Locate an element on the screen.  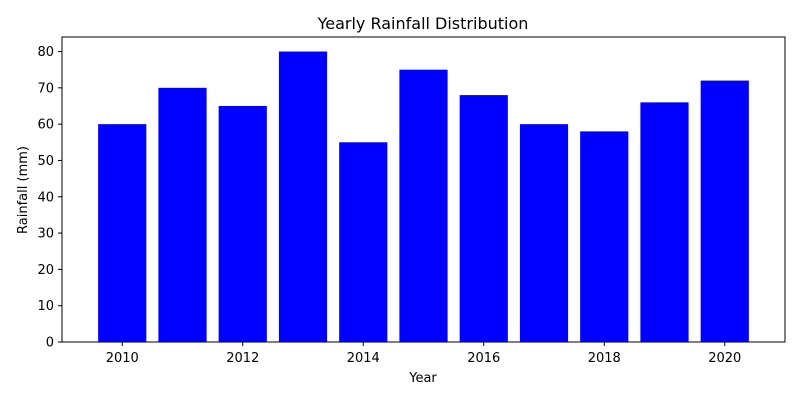
bar-2011 is located at coordinates (182, 214).